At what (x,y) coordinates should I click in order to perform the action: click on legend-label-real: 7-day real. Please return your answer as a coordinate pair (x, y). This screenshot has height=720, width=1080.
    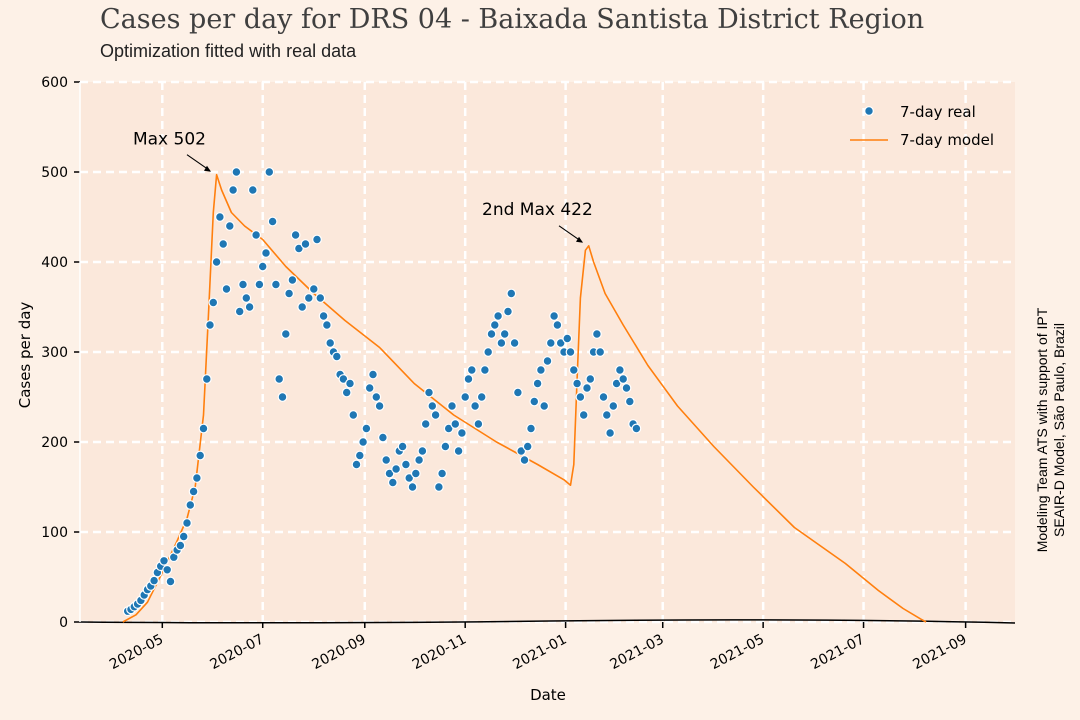
    Looking at the image, I should click on (938, 112).